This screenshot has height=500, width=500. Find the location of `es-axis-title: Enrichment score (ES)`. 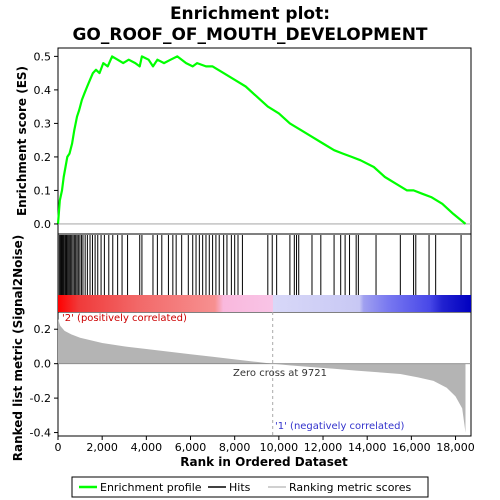

es-axis-title: Enrichment score (ES) is located at coordinates (22, 141).